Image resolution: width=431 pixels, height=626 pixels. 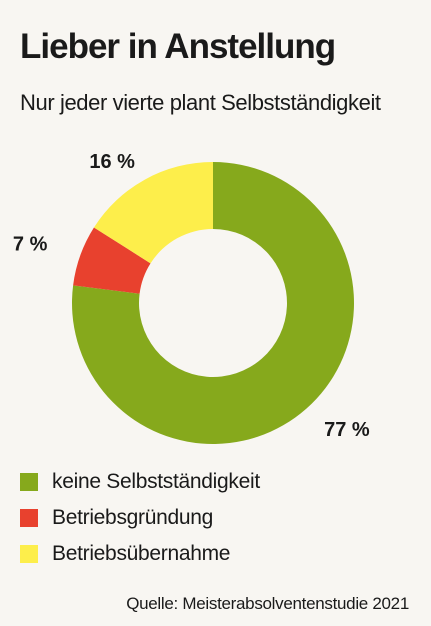 I want to click on chart-subtitle: Nur jeder vierte plant Selbstständigkeit, so click(x=200, y=102).